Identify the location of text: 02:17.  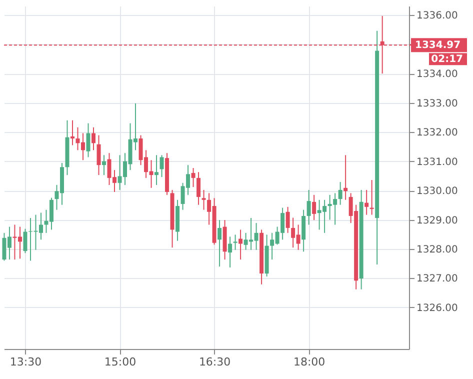
(447, 60).